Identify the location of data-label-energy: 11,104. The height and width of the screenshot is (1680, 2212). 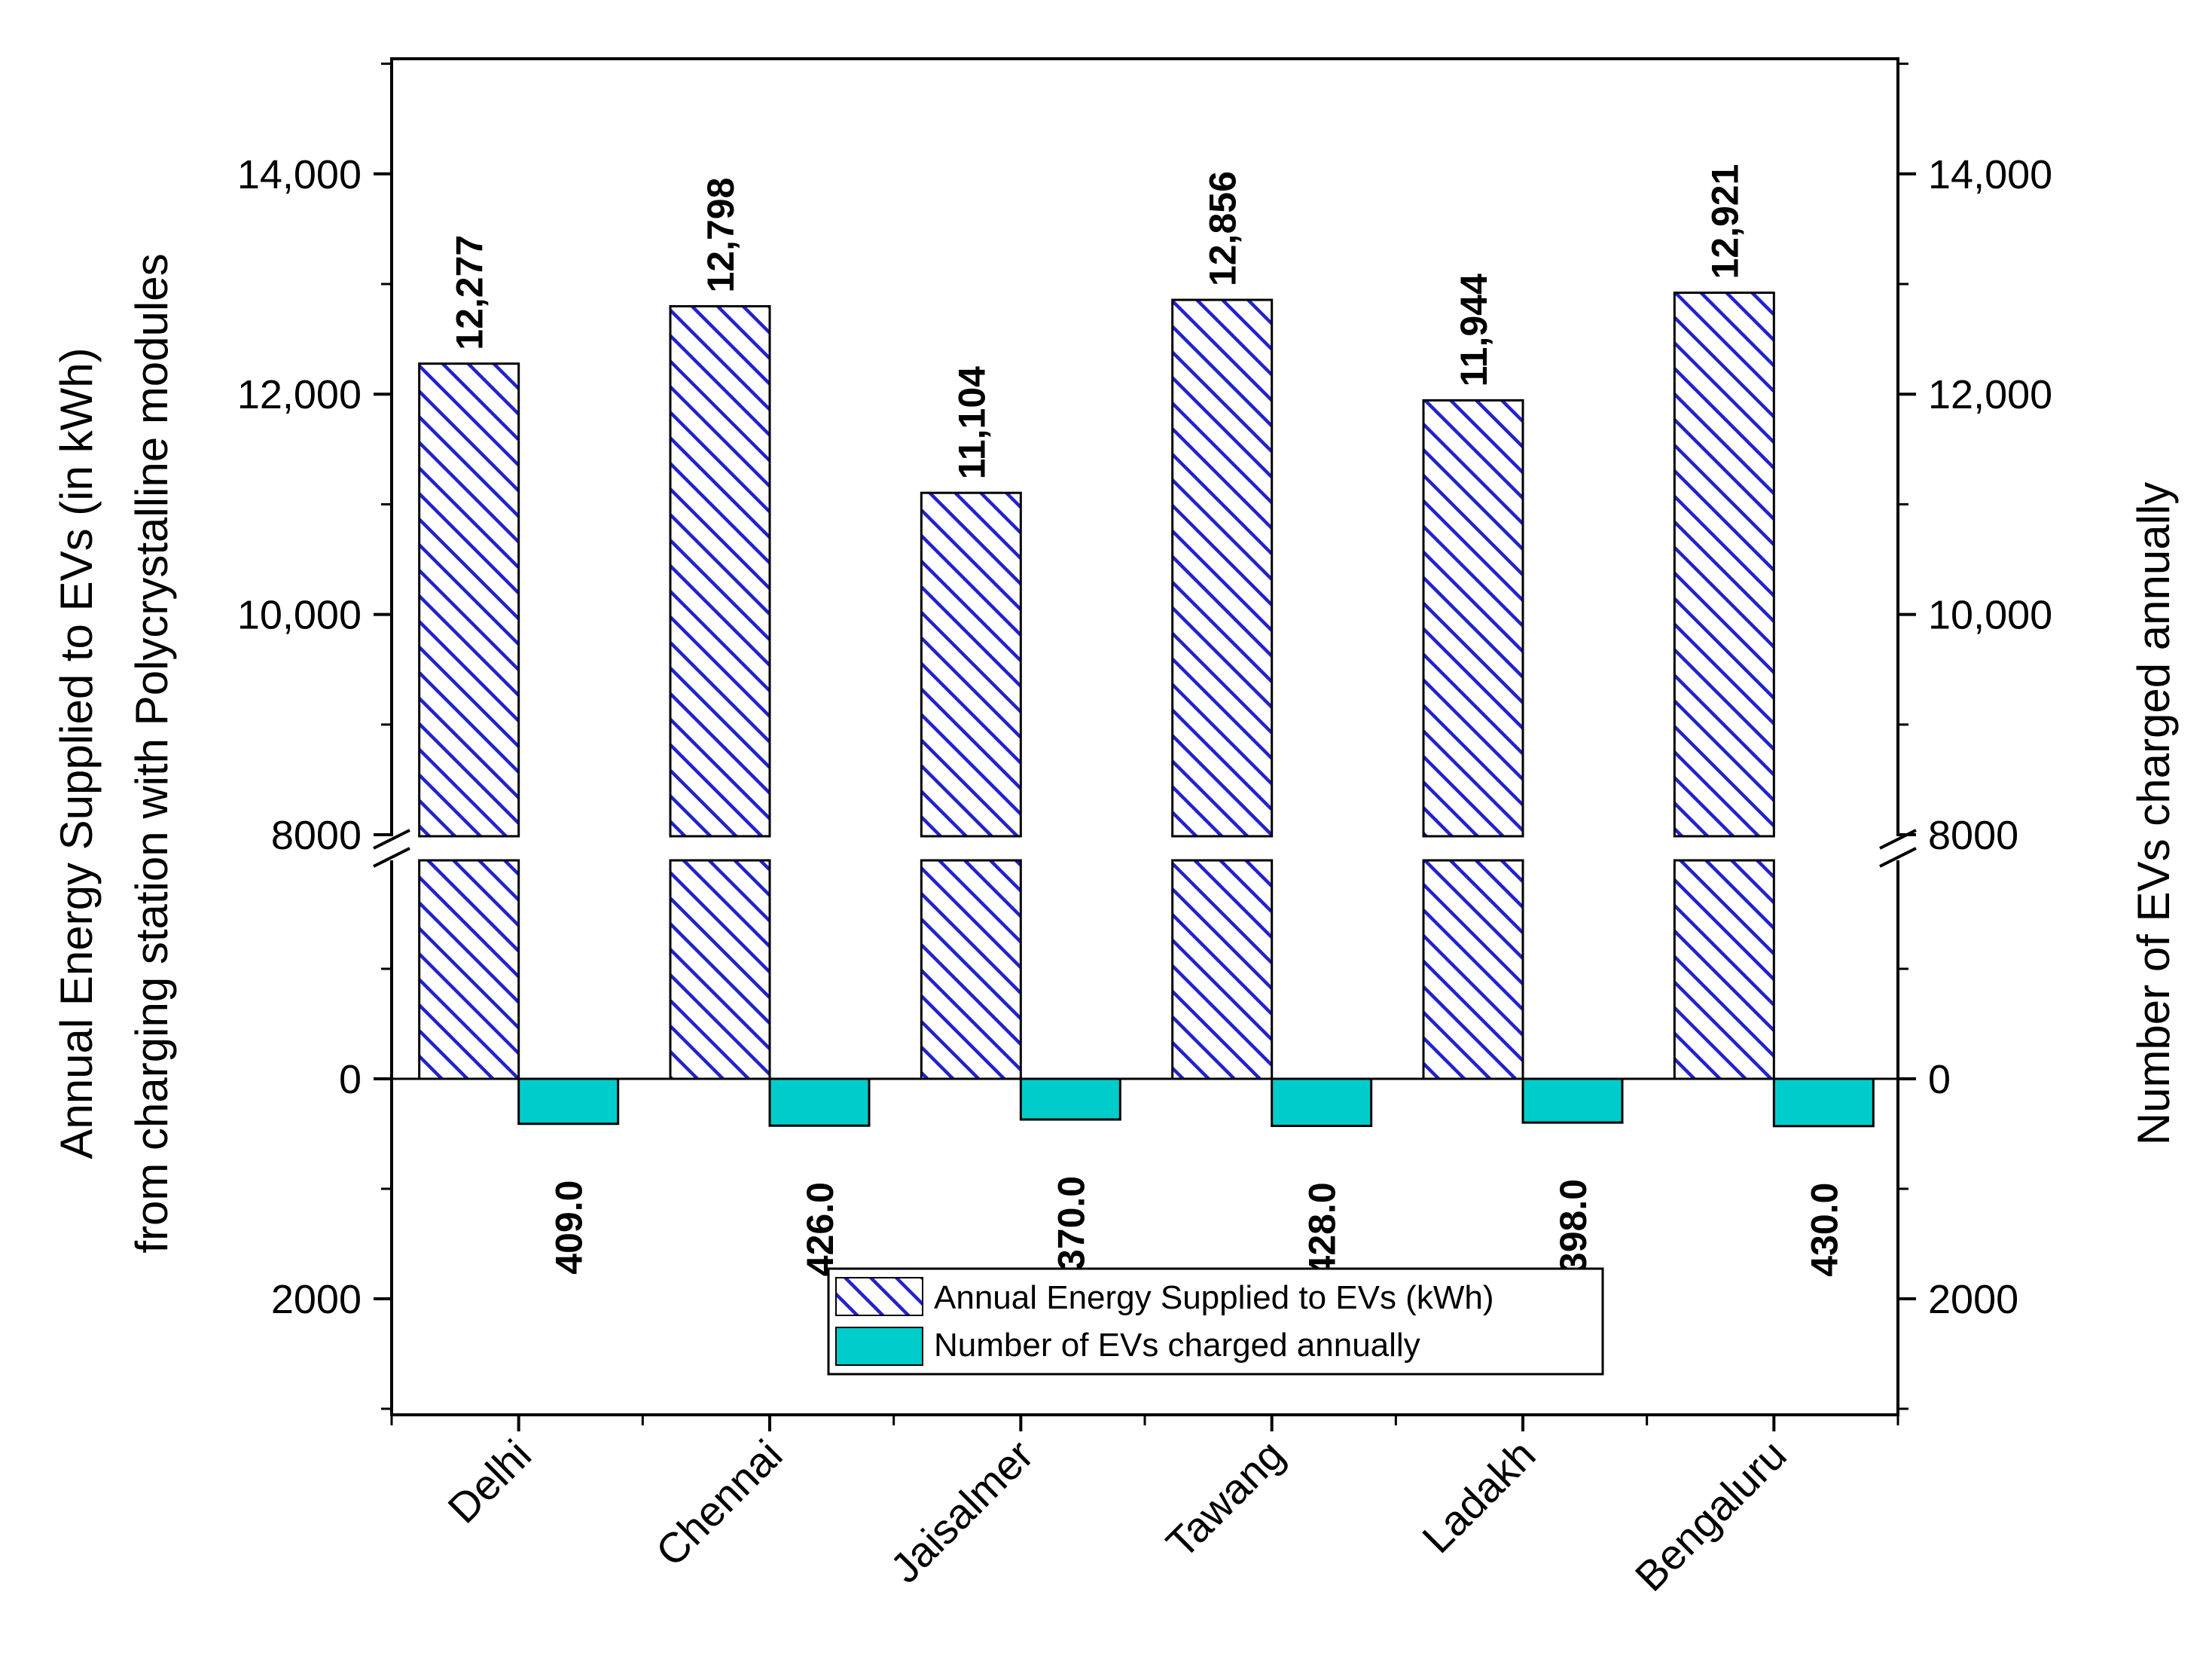
(971, 422).